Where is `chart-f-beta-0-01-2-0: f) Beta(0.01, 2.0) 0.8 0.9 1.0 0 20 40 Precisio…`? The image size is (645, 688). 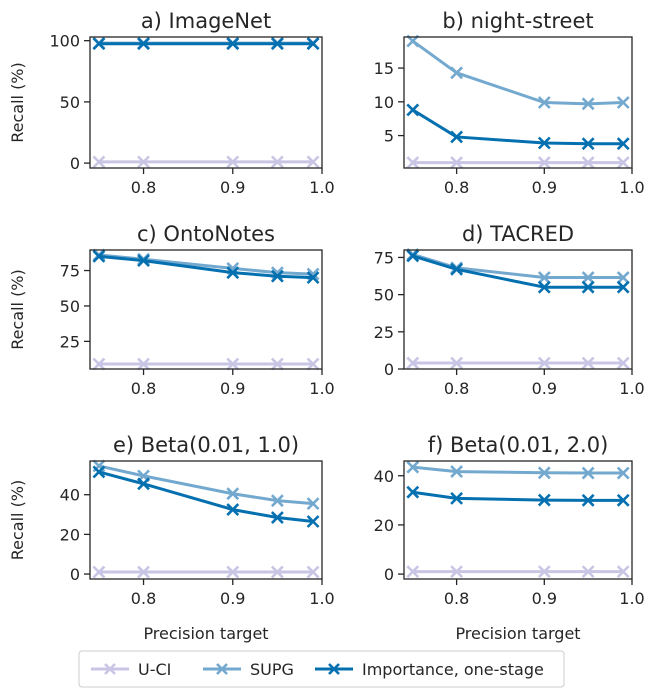 chart-f-beta-0-01-2-0: f) Beta(0.01, 2.0) 0.8 0.9 1.0 0 20 40 Precisio… is located at coordinates (509, 538).